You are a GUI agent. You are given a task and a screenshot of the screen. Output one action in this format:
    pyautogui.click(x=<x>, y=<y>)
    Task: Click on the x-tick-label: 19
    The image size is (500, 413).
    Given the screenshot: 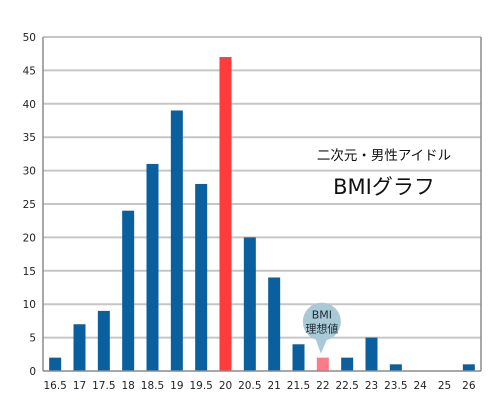 What is the action you would take?
    pyautogui.click(x=176, y=386)
    